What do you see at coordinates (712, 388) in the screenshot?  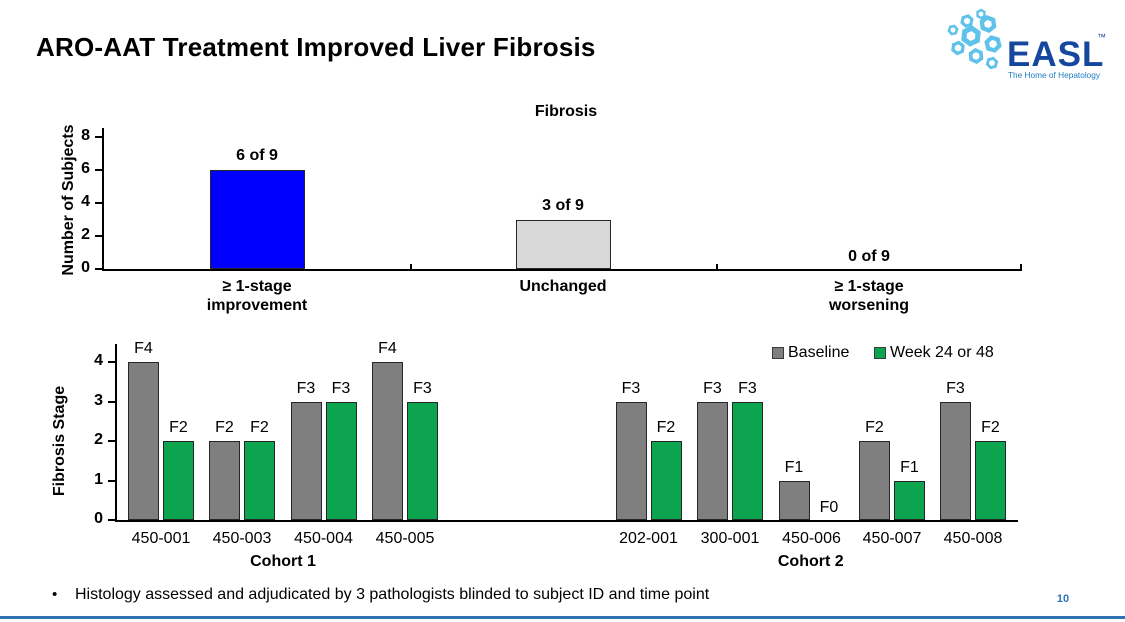 I see `stage-label-300-001-baseline: F3` at bounding box center [712, 388].